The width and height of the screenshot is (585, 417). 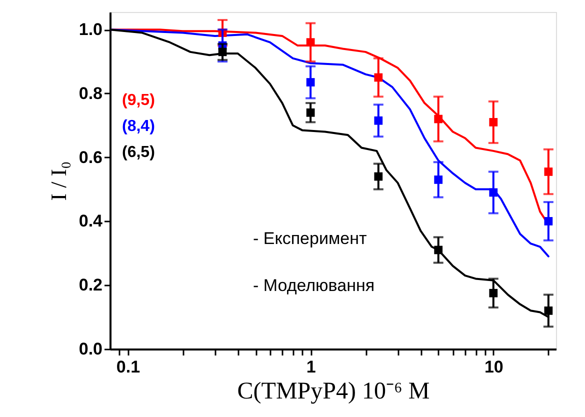 What do you see at coordinates (90, 93) in the screenshot?
I see `y-tick-label: 0.8` at bounding box center [90, 93].